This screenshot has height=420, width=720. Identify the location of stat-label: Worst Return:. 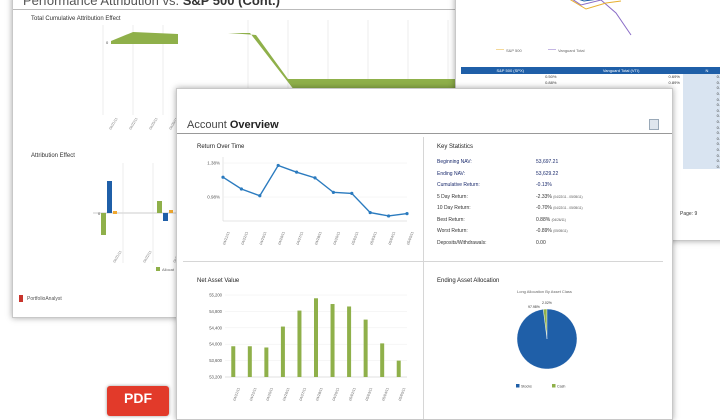
(452, 231).